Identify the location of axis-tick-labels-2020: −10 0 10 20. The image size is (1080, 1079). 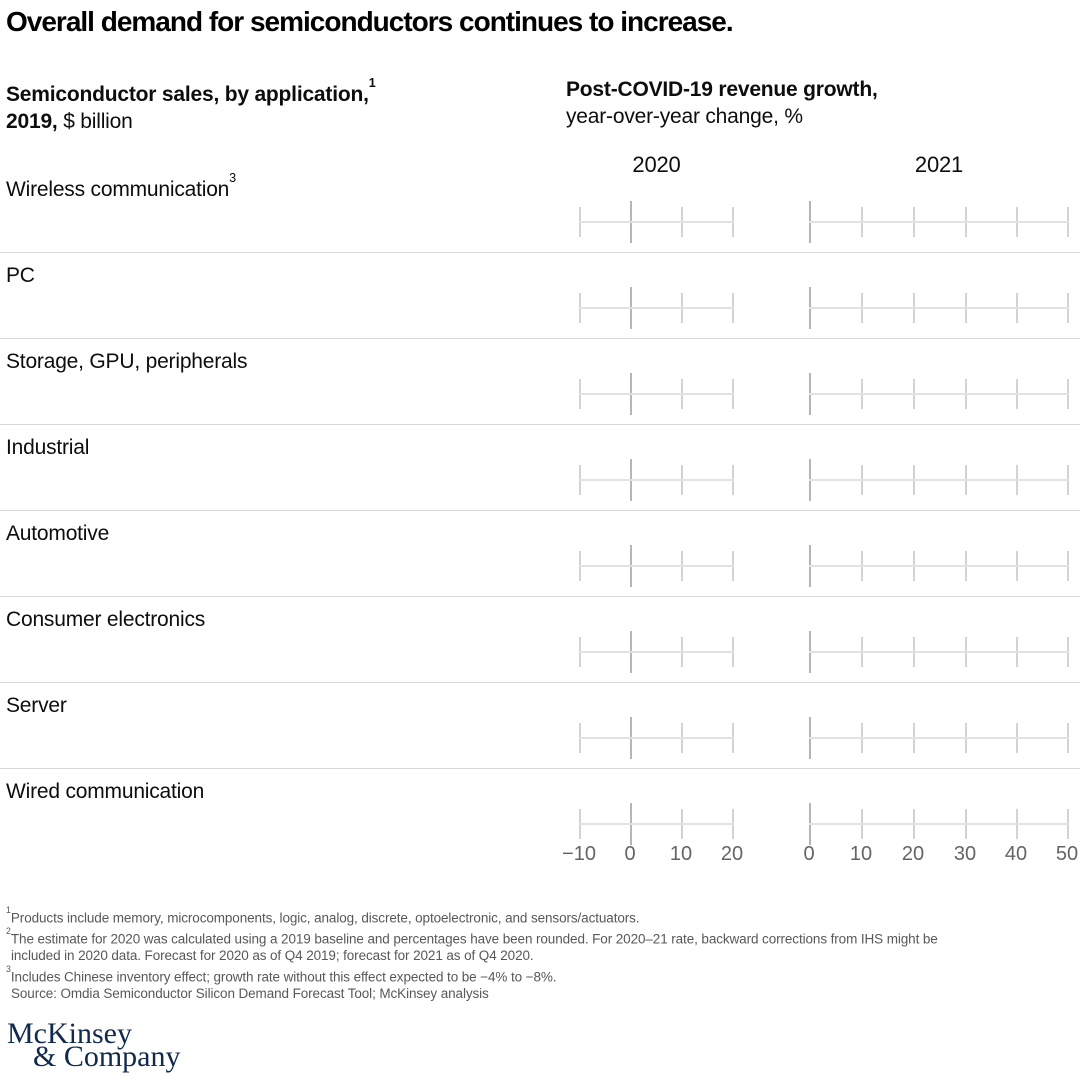
(652, 855).